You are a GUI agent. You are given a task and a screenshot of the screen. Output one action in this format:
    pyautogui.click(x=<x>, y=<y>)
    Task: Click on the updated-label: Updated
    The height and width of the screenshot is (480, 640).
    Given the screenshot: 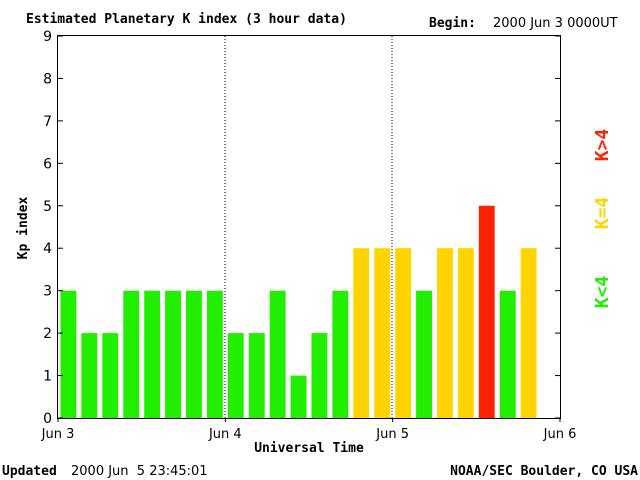 What is the action you would take?
    pyautogui.click(x=29, y=471)
    